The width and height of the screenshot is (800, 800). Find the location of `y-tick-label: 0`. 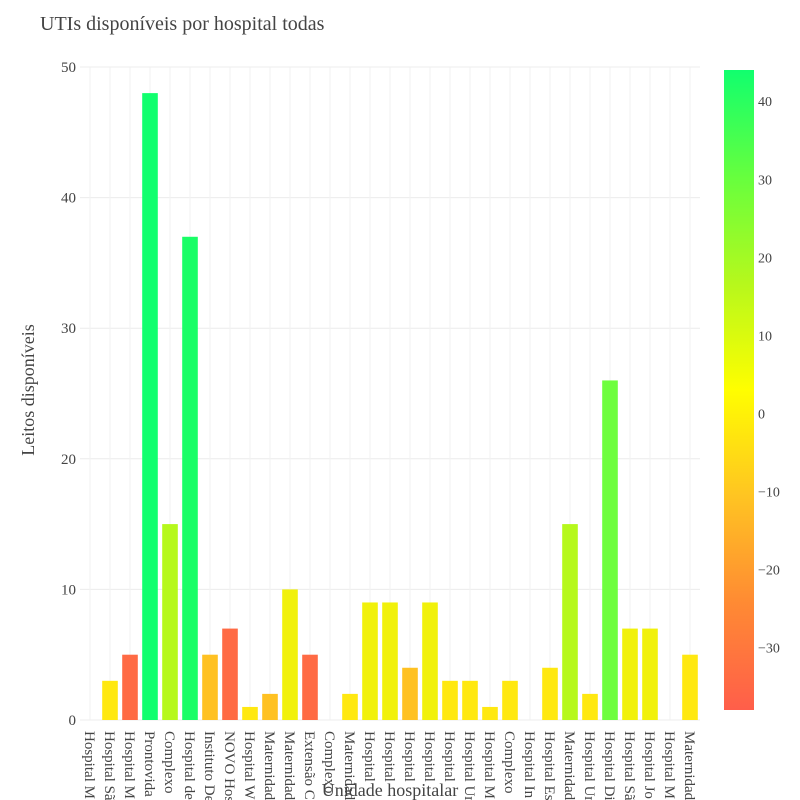

y-tick-label: 0 is located at coordinates (73, 721).